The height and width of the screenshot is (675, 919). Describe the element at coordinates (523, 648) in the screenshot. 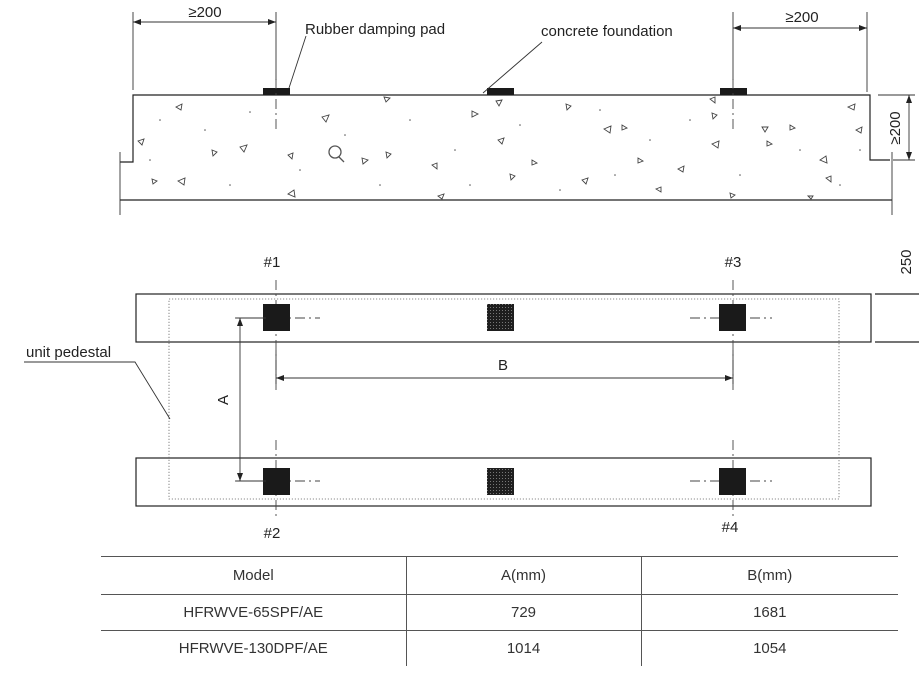

I see `cell-a: 1014` at that location.